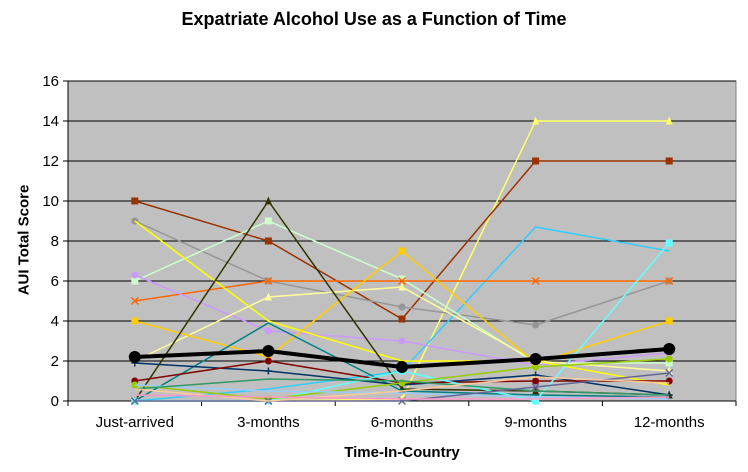 Image resolution: width=748 pixels, height=472 pixels. I want to click on x-tick-label: 12-months, so click(669, 422).